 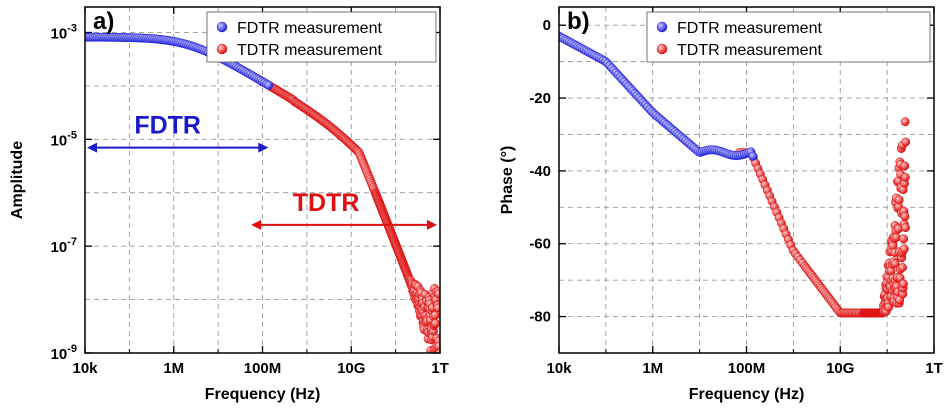 I want to click on y-axis-label: Amplitude, so click(x=17, y=180).